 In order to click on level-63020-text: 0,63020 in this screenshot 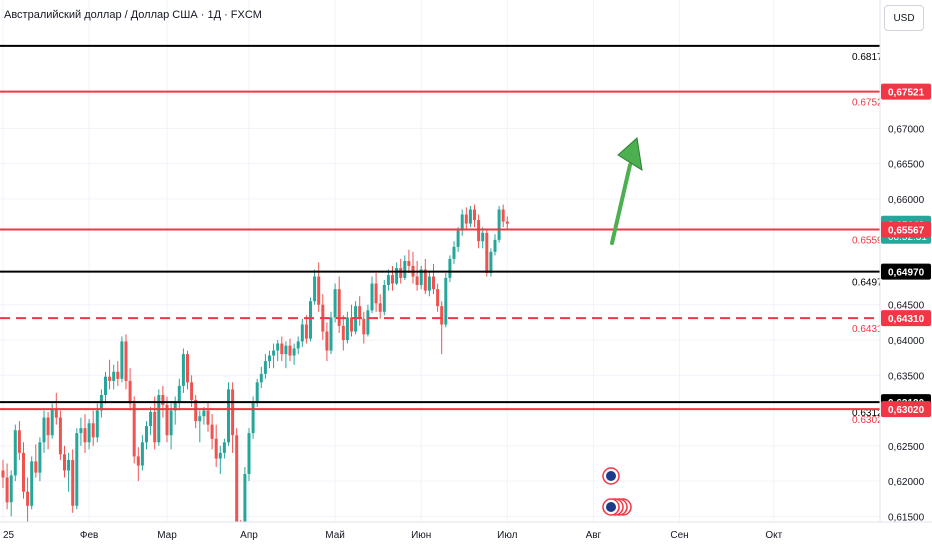, I will do `click(906, 410)`.